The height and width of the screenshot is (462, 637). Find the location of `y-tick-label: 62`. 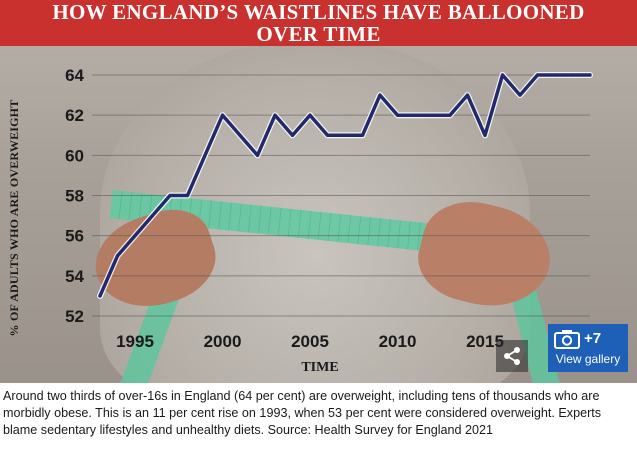

y-tick-label: 62 is located at coordinates (74, 115).